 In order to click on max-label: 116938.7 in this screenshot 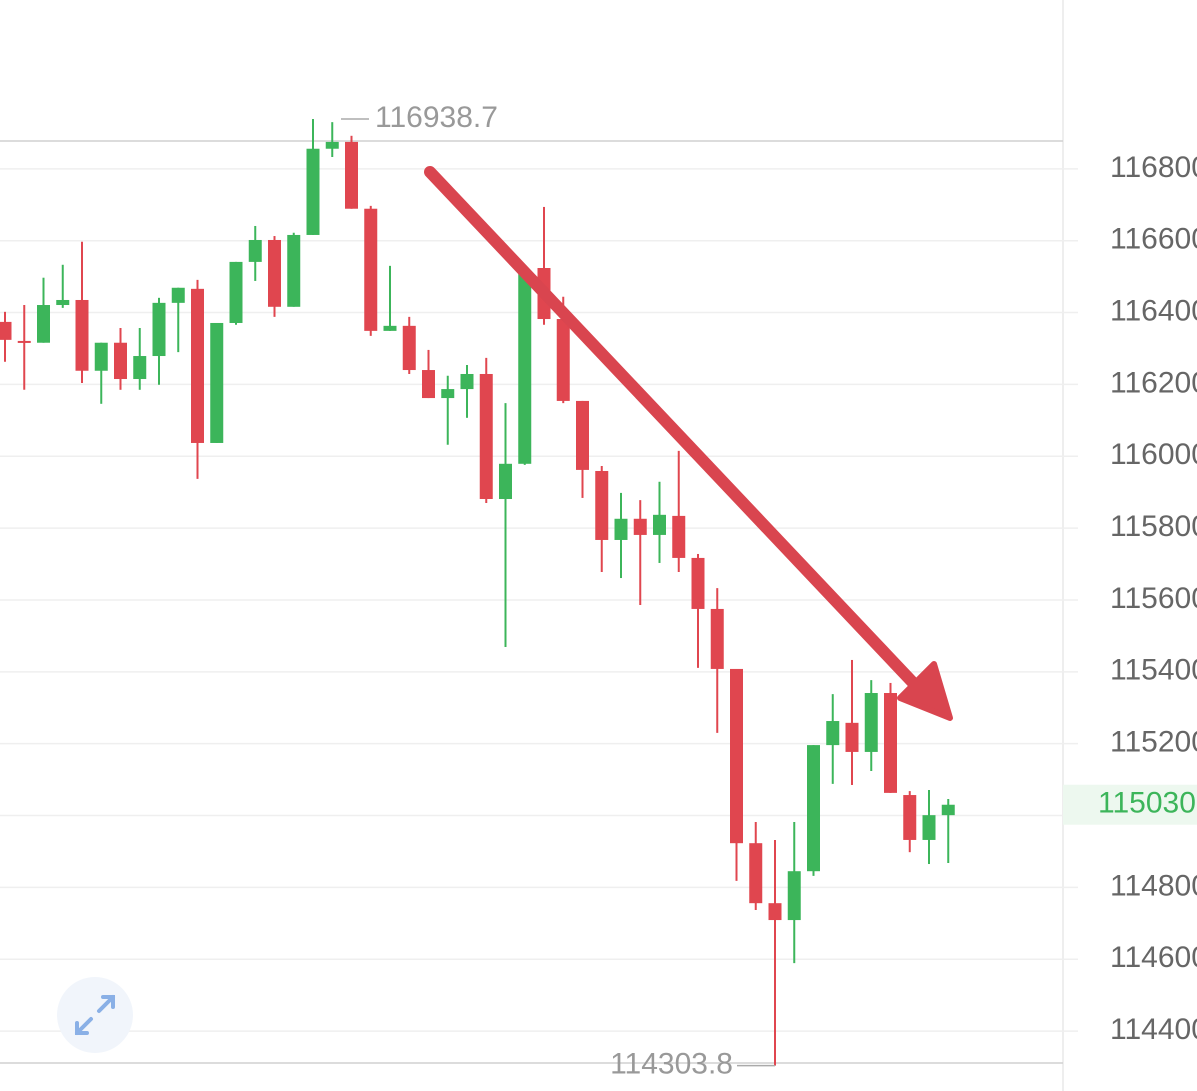, I will do `click(436, 117)`.